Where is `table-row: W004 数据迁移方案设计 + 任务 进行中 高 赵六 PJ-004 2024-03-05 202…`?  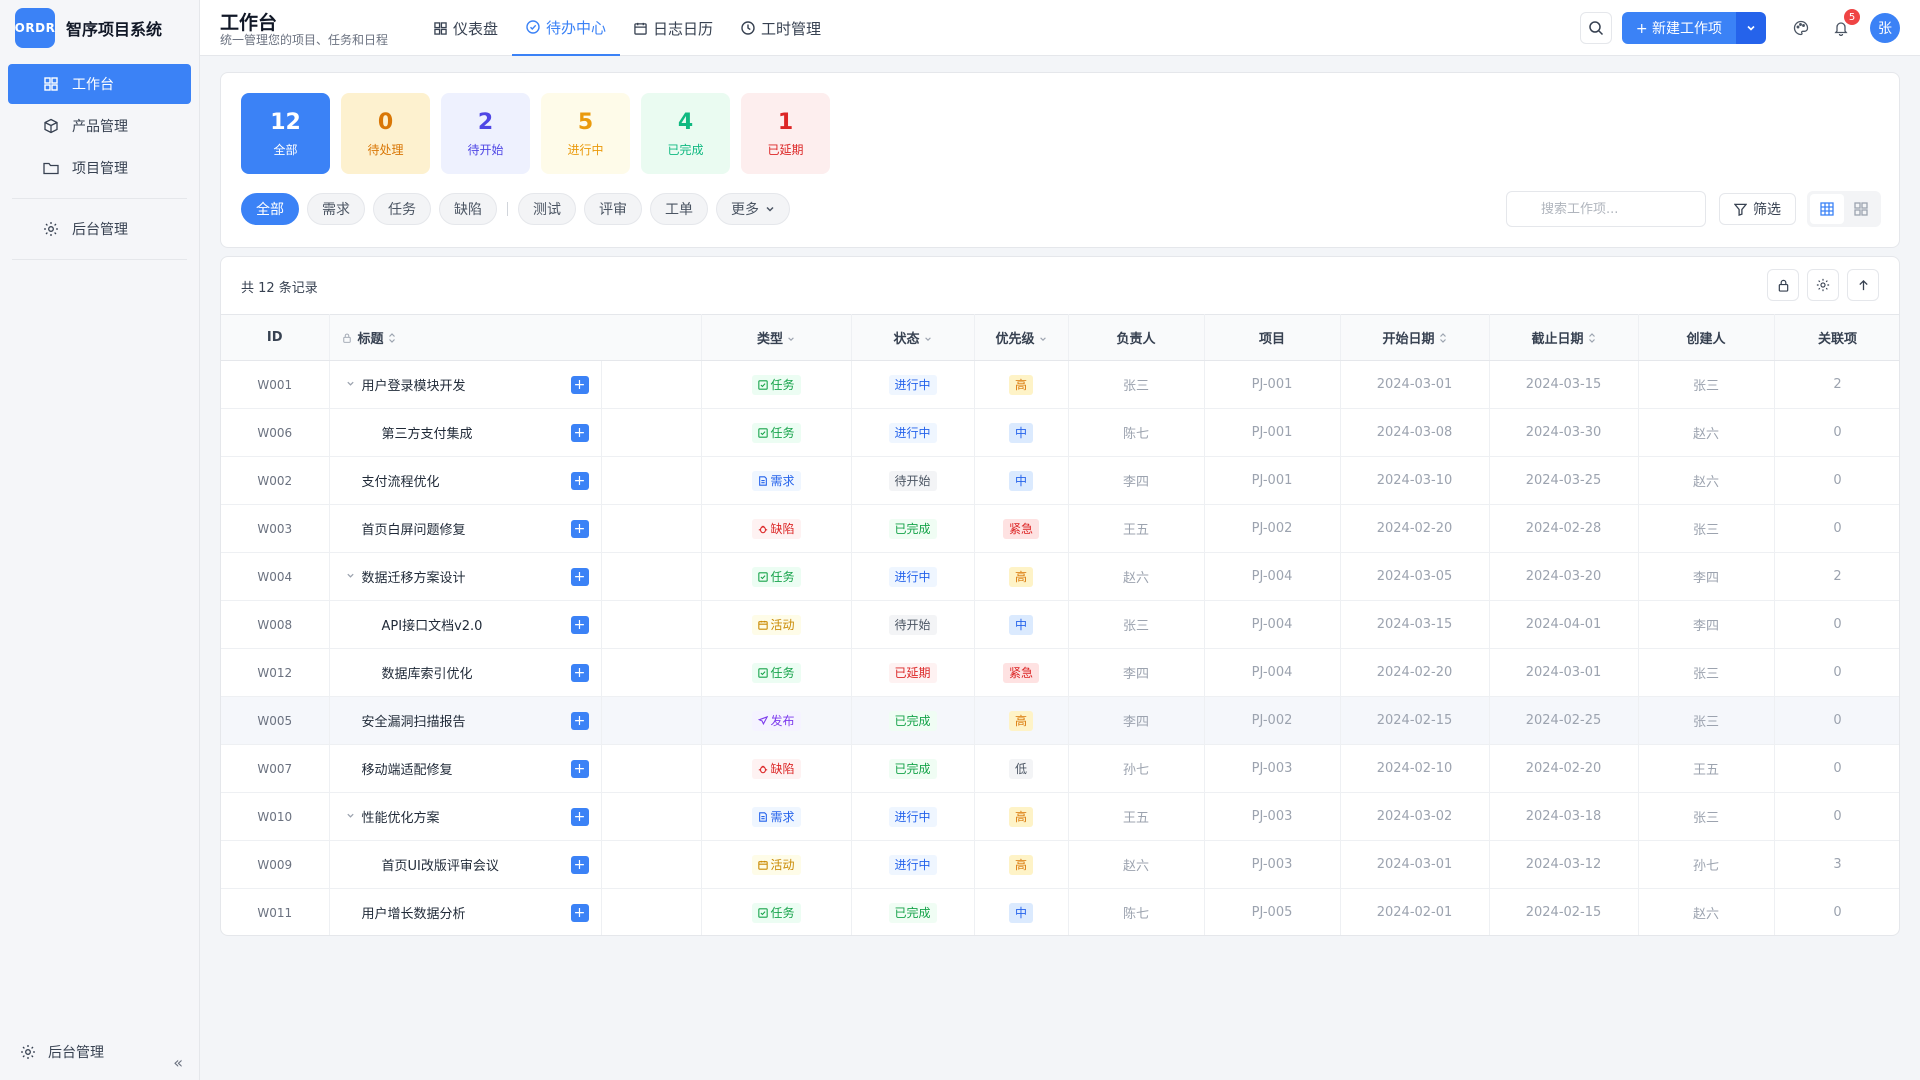
table-row: W004 数据迁移方案设计 + 任务 进行中 高 赵六 PJ-004 2024-03-05 202… is located at coordinates (1060, 576).